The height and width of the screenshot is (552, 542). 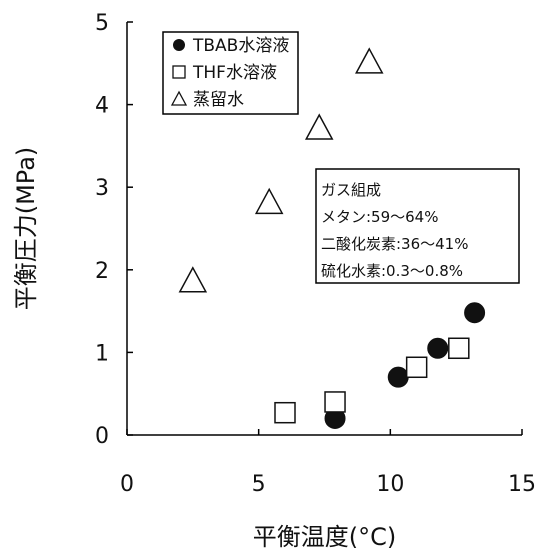 I want to click on x-tick-label: 0, so click(x=127, y=484).